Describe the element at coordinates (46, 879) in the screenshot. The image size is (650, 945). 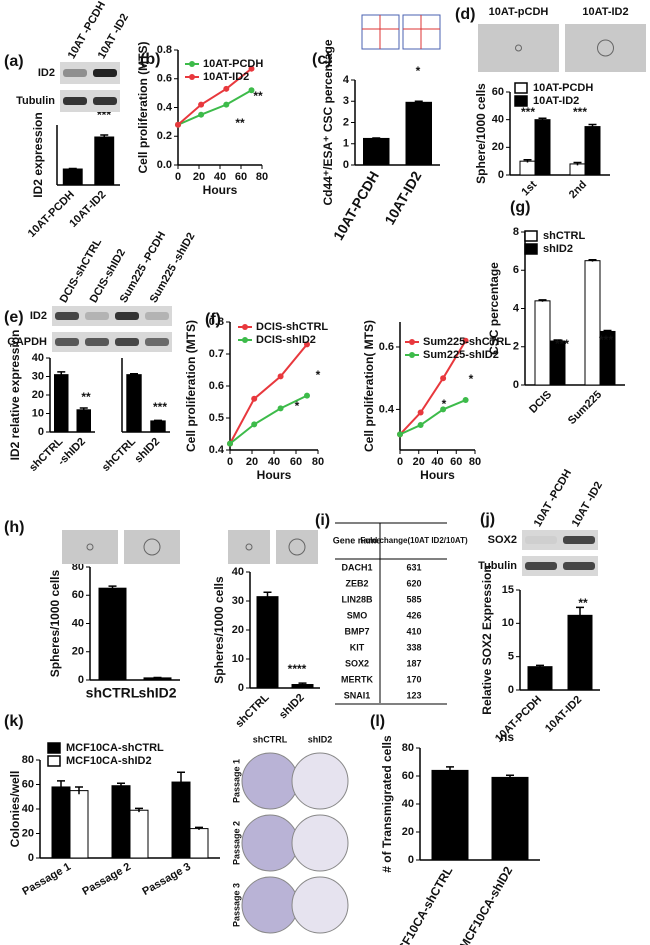
I see `x-tick-label: Passage 1` at that location.